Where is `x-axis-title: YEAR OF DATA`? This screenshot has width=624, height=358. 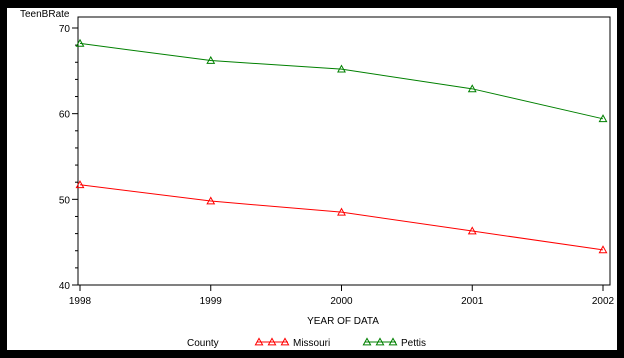 x-axis-title: YEAR OF DATA is located at coordinates (343, 321).